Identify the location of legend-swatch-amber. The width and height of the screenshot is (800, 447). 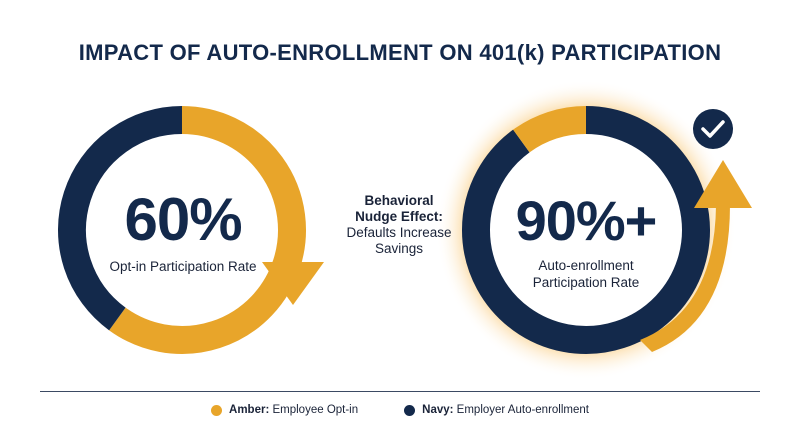
(217, 410).